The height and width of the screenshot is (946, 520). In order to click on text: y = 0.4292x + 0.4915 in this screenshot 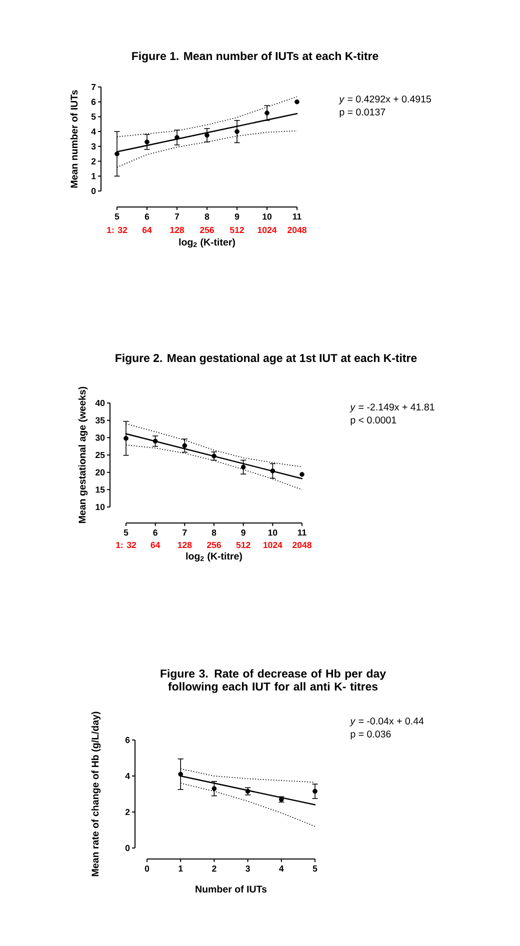, I will do `click(384, 100)`.